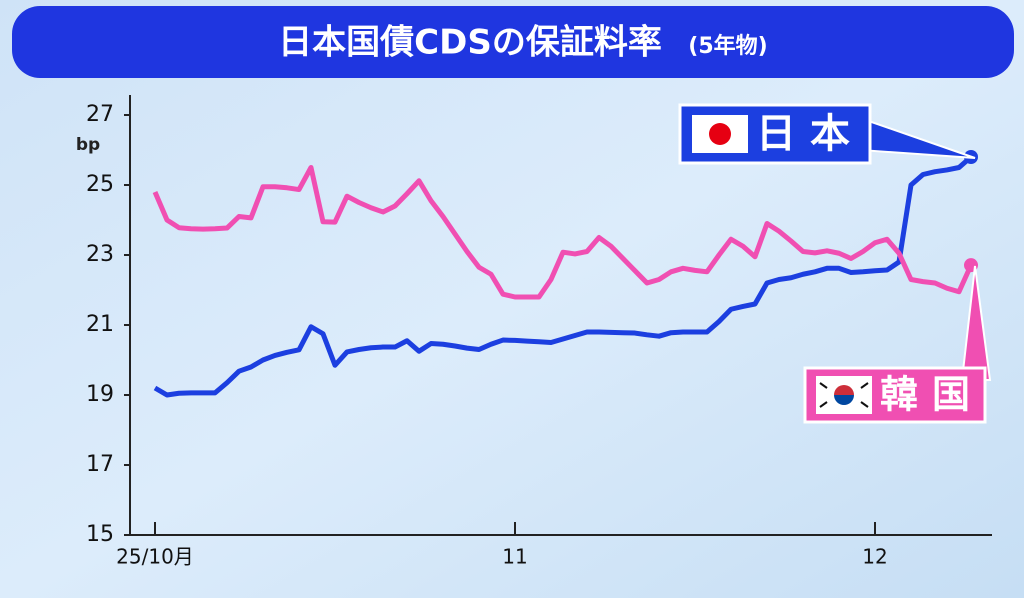 The width and height of the screenshot is (1024, 602). Describe the element at coordinates (100, 324) in the screenshot. I see `y-tick-label: 21` at that location.